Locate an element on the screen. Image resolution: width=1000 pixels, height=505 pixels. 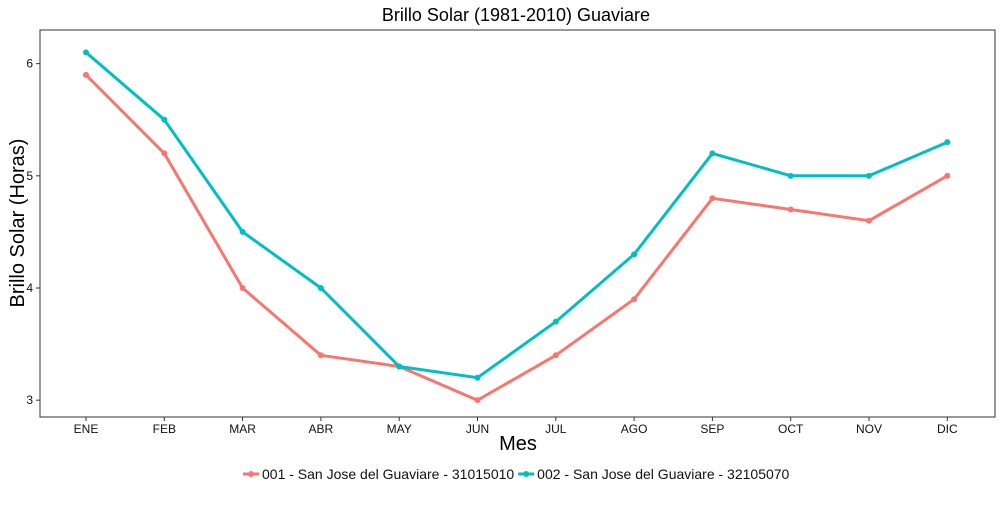
y-tick-label: 3 is located at coordinates (29, 400).